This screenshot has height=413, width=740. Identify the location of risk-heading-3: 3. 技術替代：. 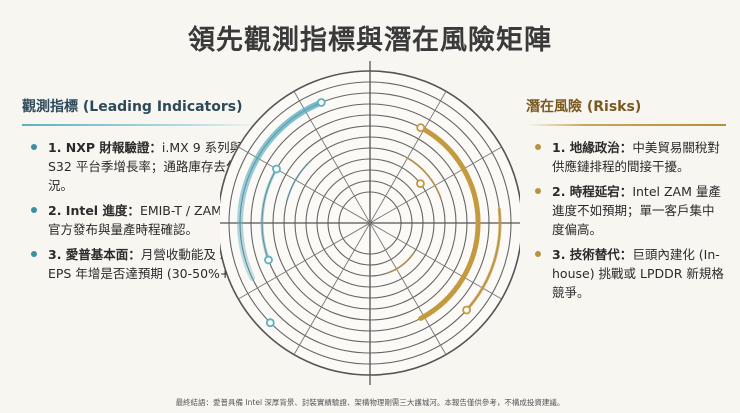
(592, 254).